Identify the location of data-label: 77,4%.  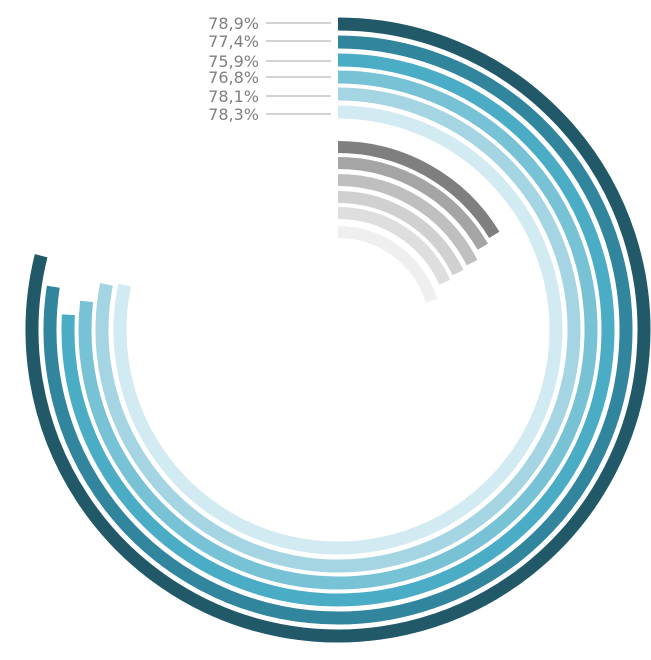
(233, 41).